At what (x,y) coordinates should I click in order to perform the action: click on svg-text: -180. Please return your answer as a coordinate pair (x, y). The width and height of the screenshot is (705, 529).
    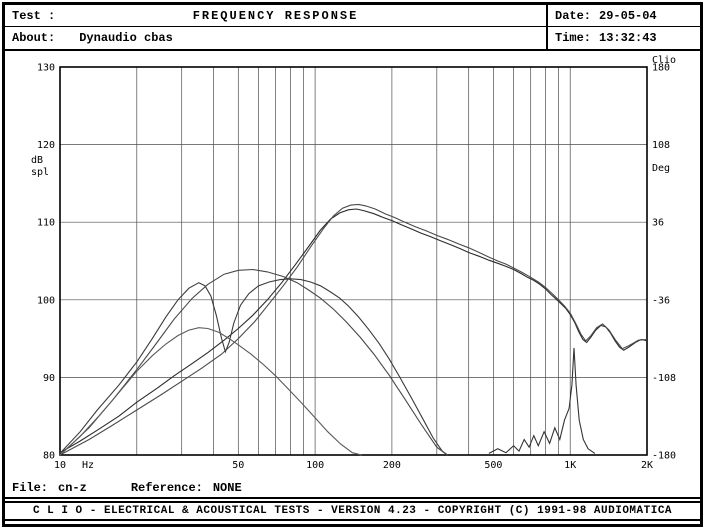
    Looking at the image, I should click on (664, 456).